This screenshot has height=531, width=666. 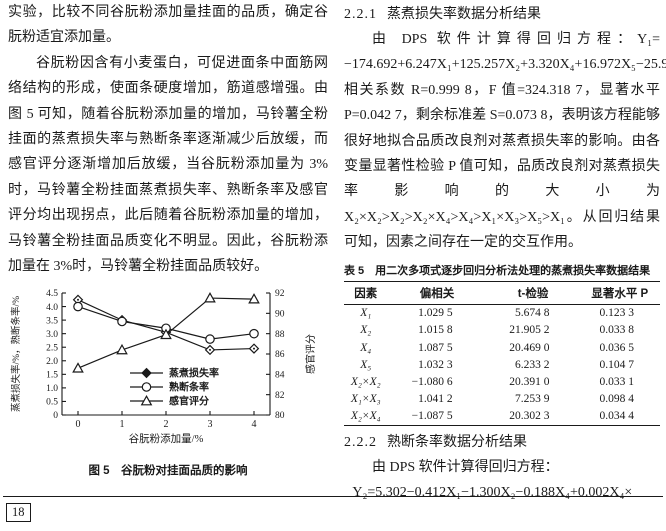 What do you see at coordinates (492, 382) in the screenshot?
I see `table-row: X₂×X₂ −1.080 6 20.391 0 0.033 1` at bounding box center [492, 382].